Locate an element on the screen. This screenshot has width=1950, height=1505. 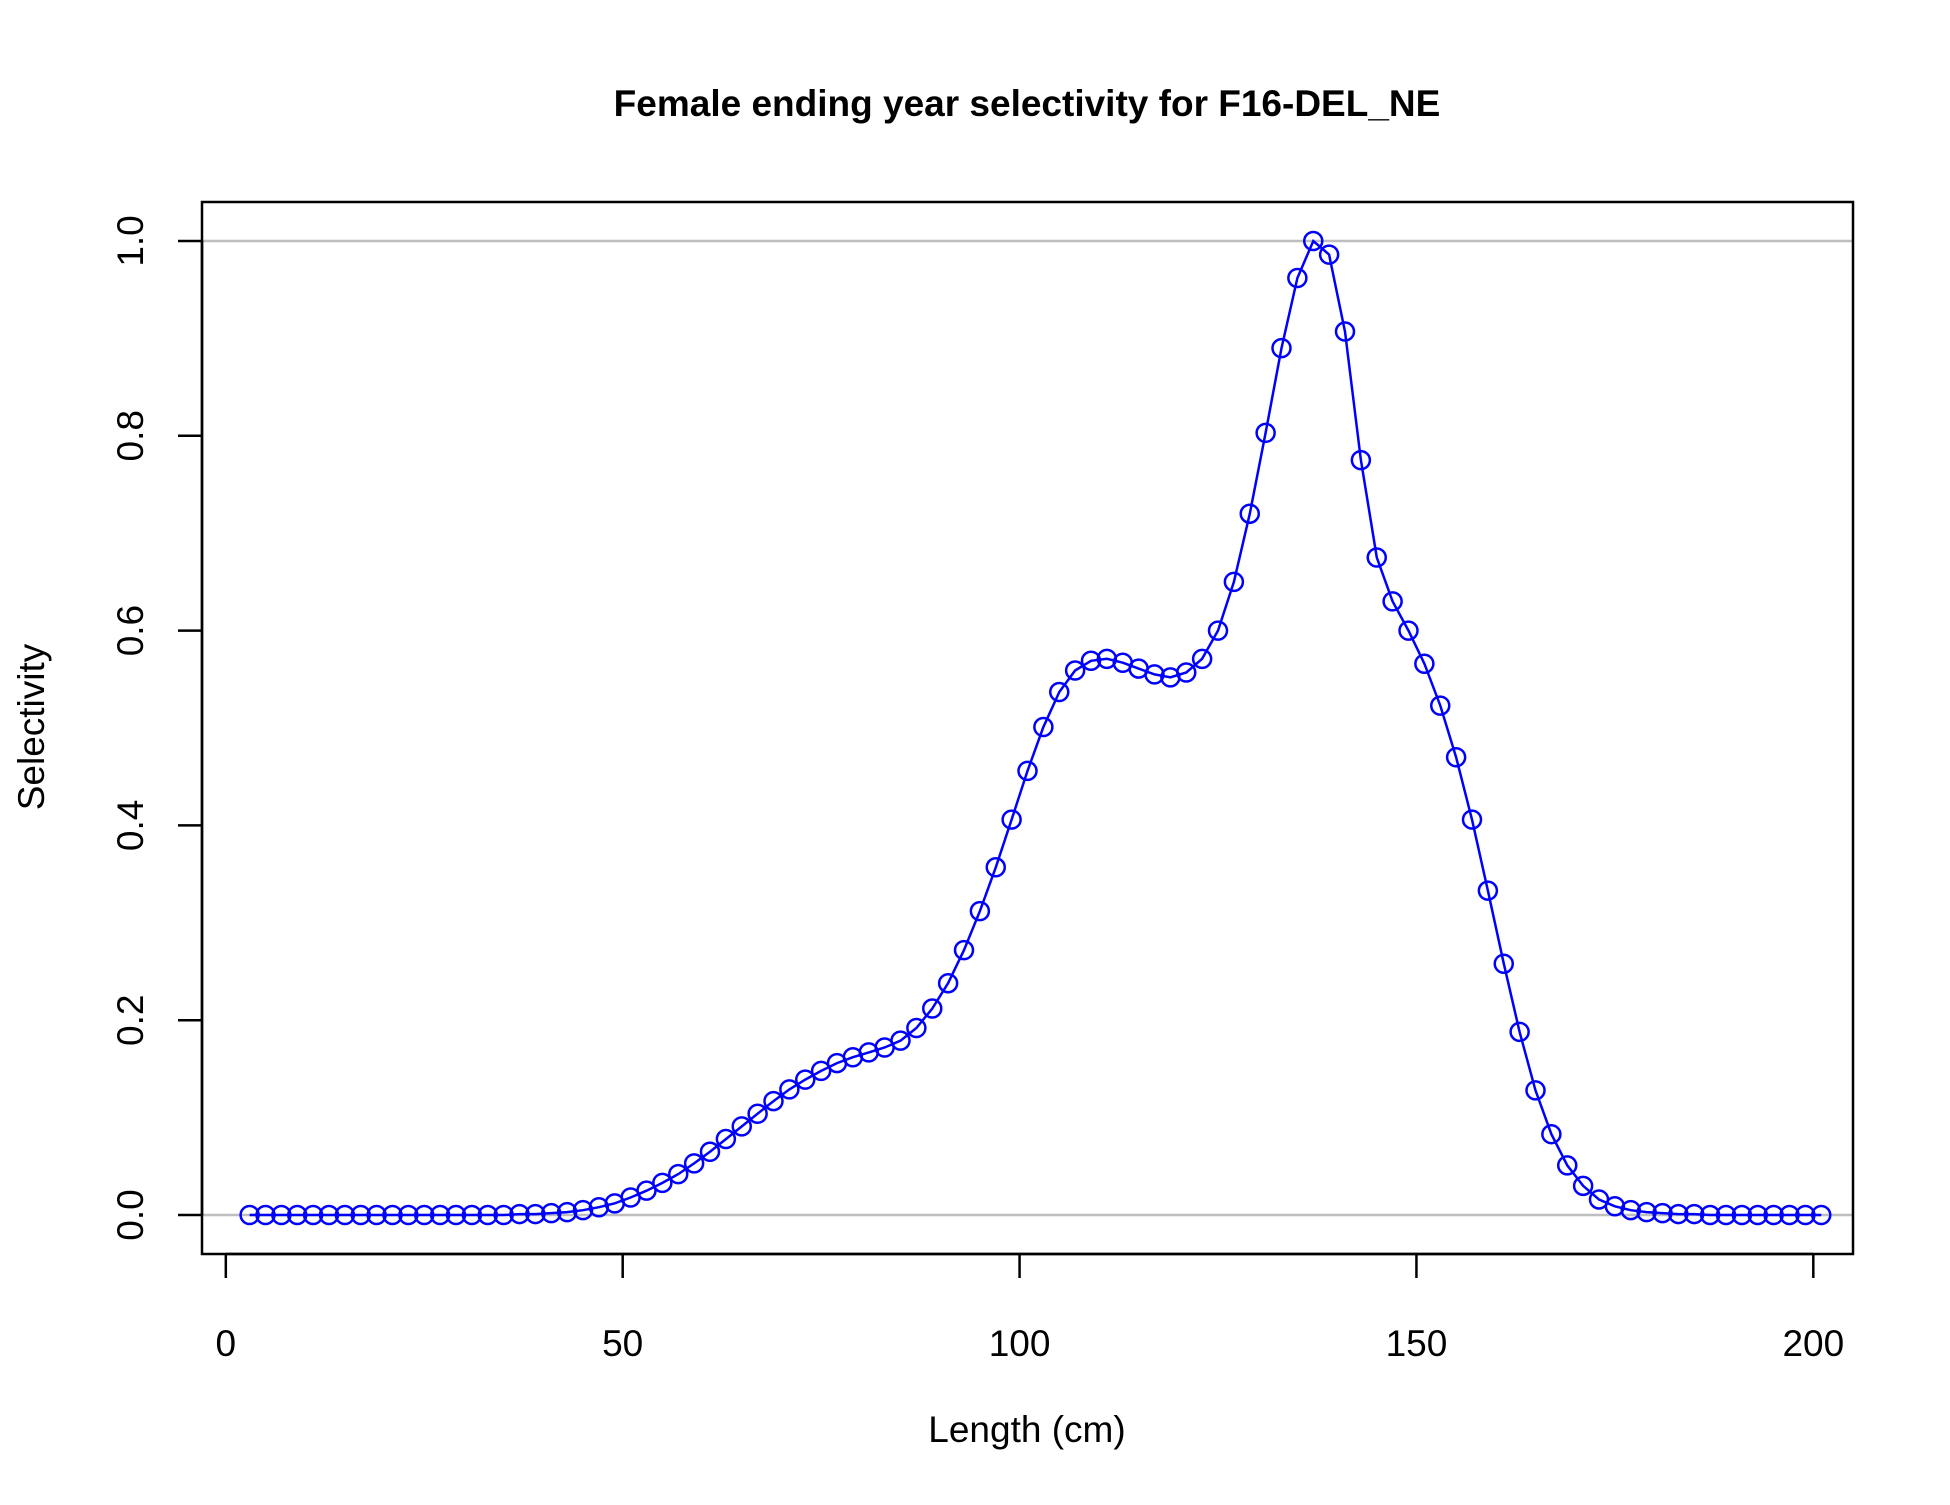
y-tick-label: 0.4 is located at coordinates (130, 825).